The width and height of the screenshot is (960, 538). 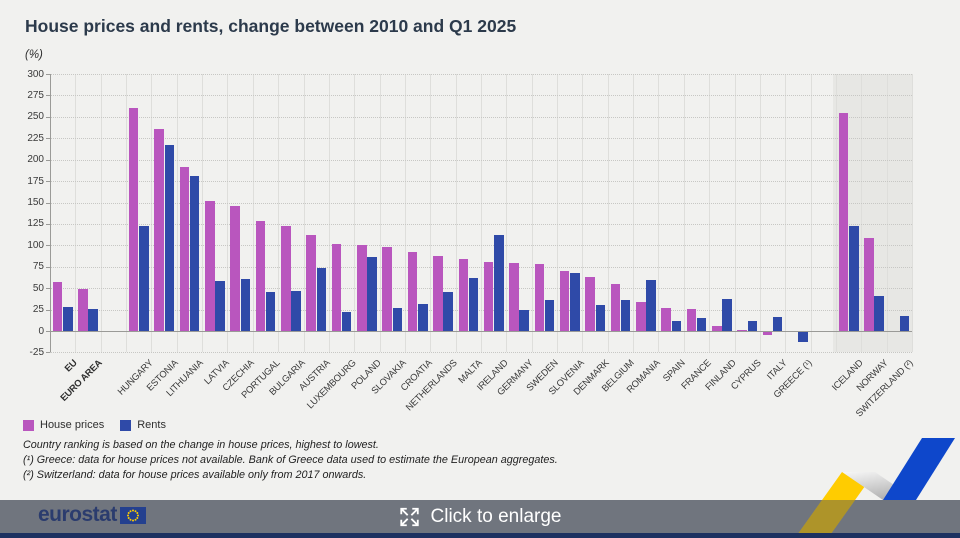 I want to click on unit-label: (%), so click(x=34, y=55).